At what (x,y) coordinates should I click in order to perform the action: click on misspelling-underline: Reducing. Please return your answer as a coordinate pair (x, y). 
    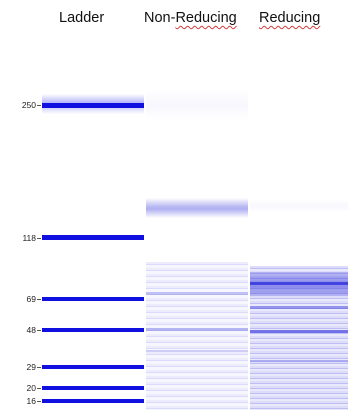
    Looking at the image, I should click on (206, 18).